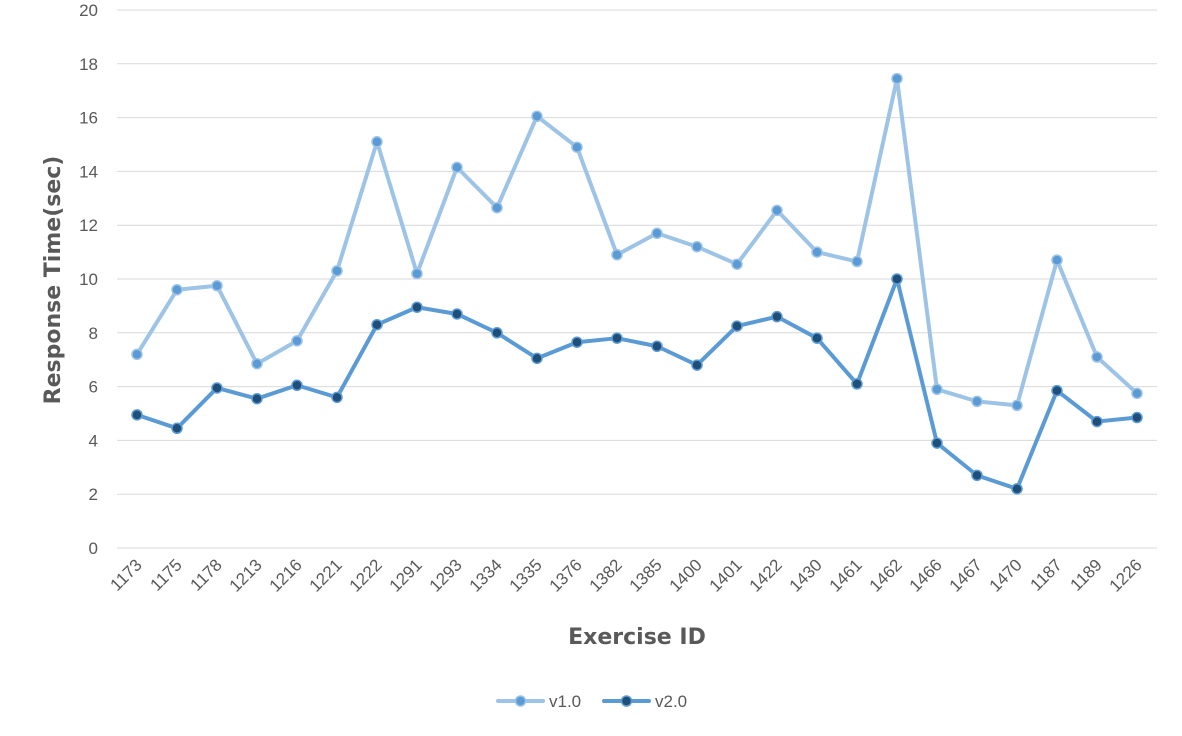 The image size is (1182, 736). Describe the element at coordinates (88, 64) in the screenshot. I see `y-tick-label: 18` at that location.